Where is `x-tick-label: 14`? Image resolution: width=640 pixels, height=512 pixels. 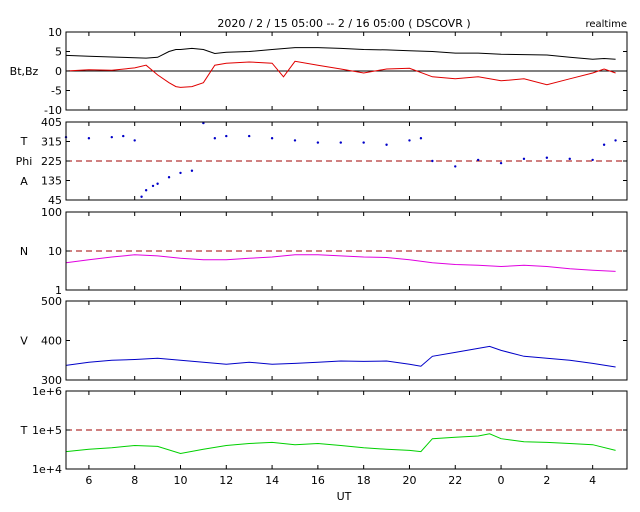 x-tick-label: 14 is located at coordinates (272, 480).